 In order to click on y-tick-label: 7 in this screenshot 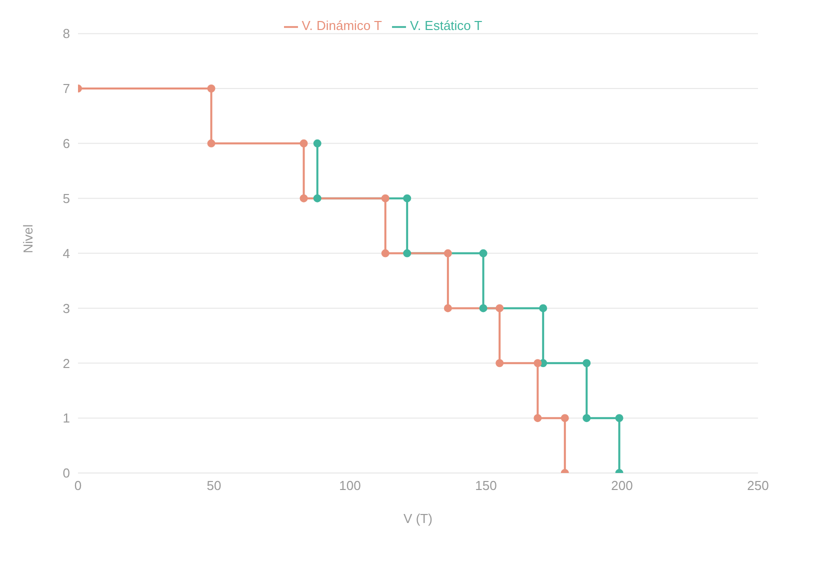, I will do `click(66, 88)`.